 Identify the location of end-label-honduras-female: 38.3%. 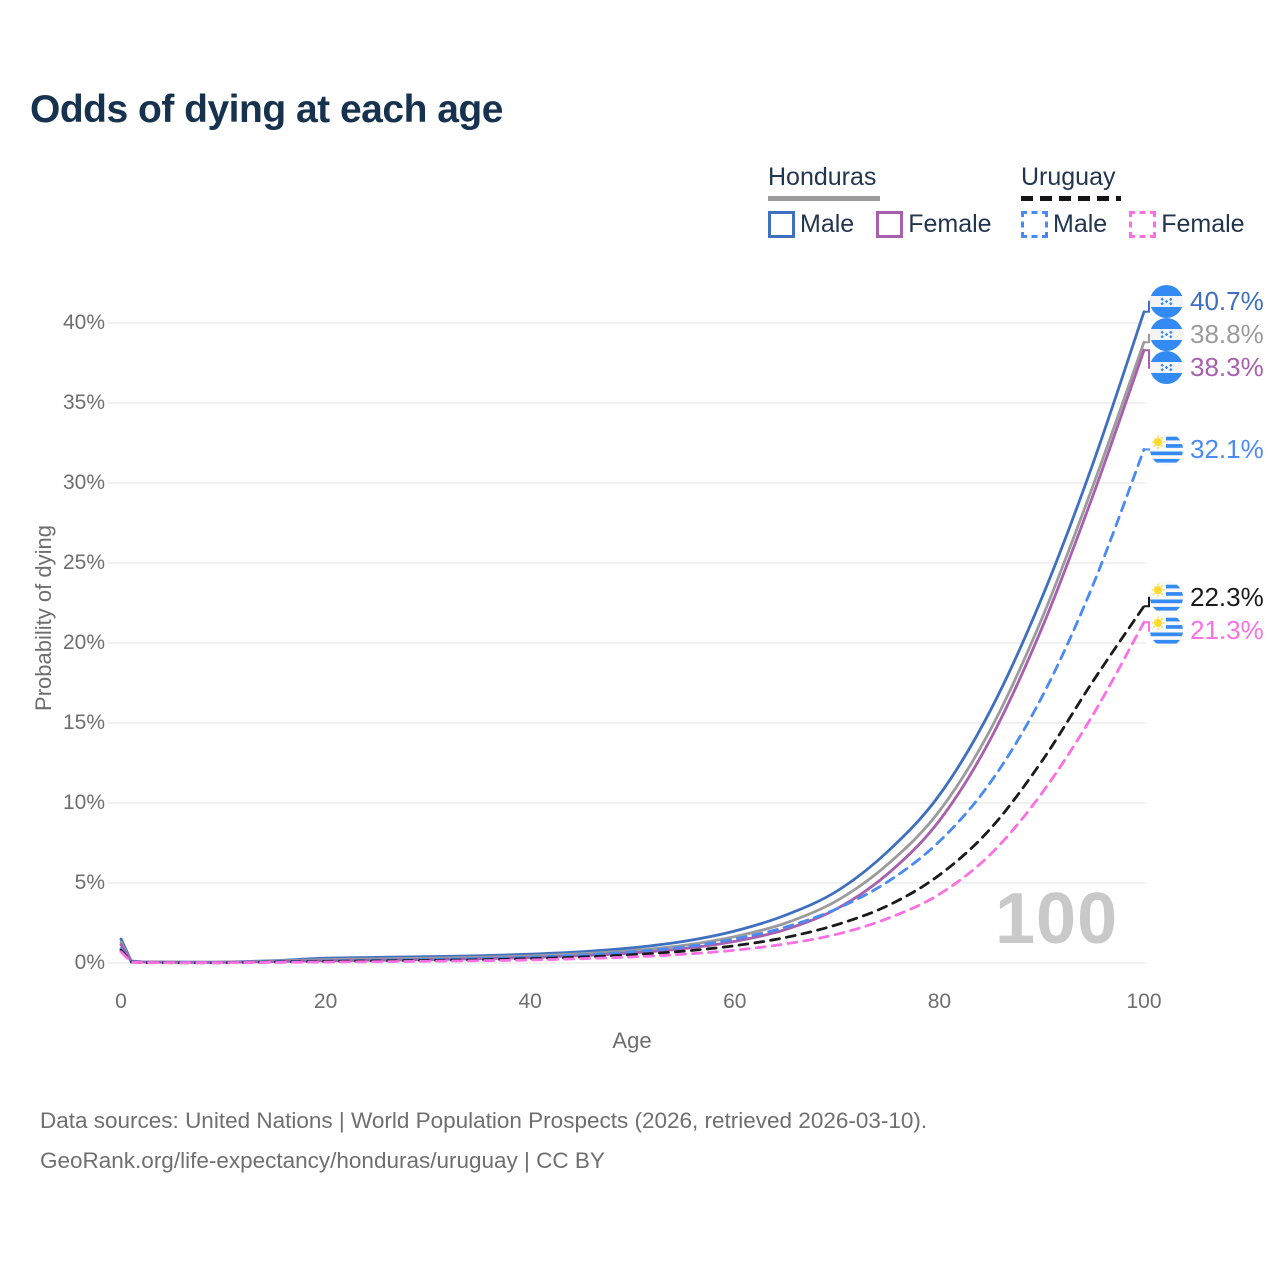
(1207, 368).